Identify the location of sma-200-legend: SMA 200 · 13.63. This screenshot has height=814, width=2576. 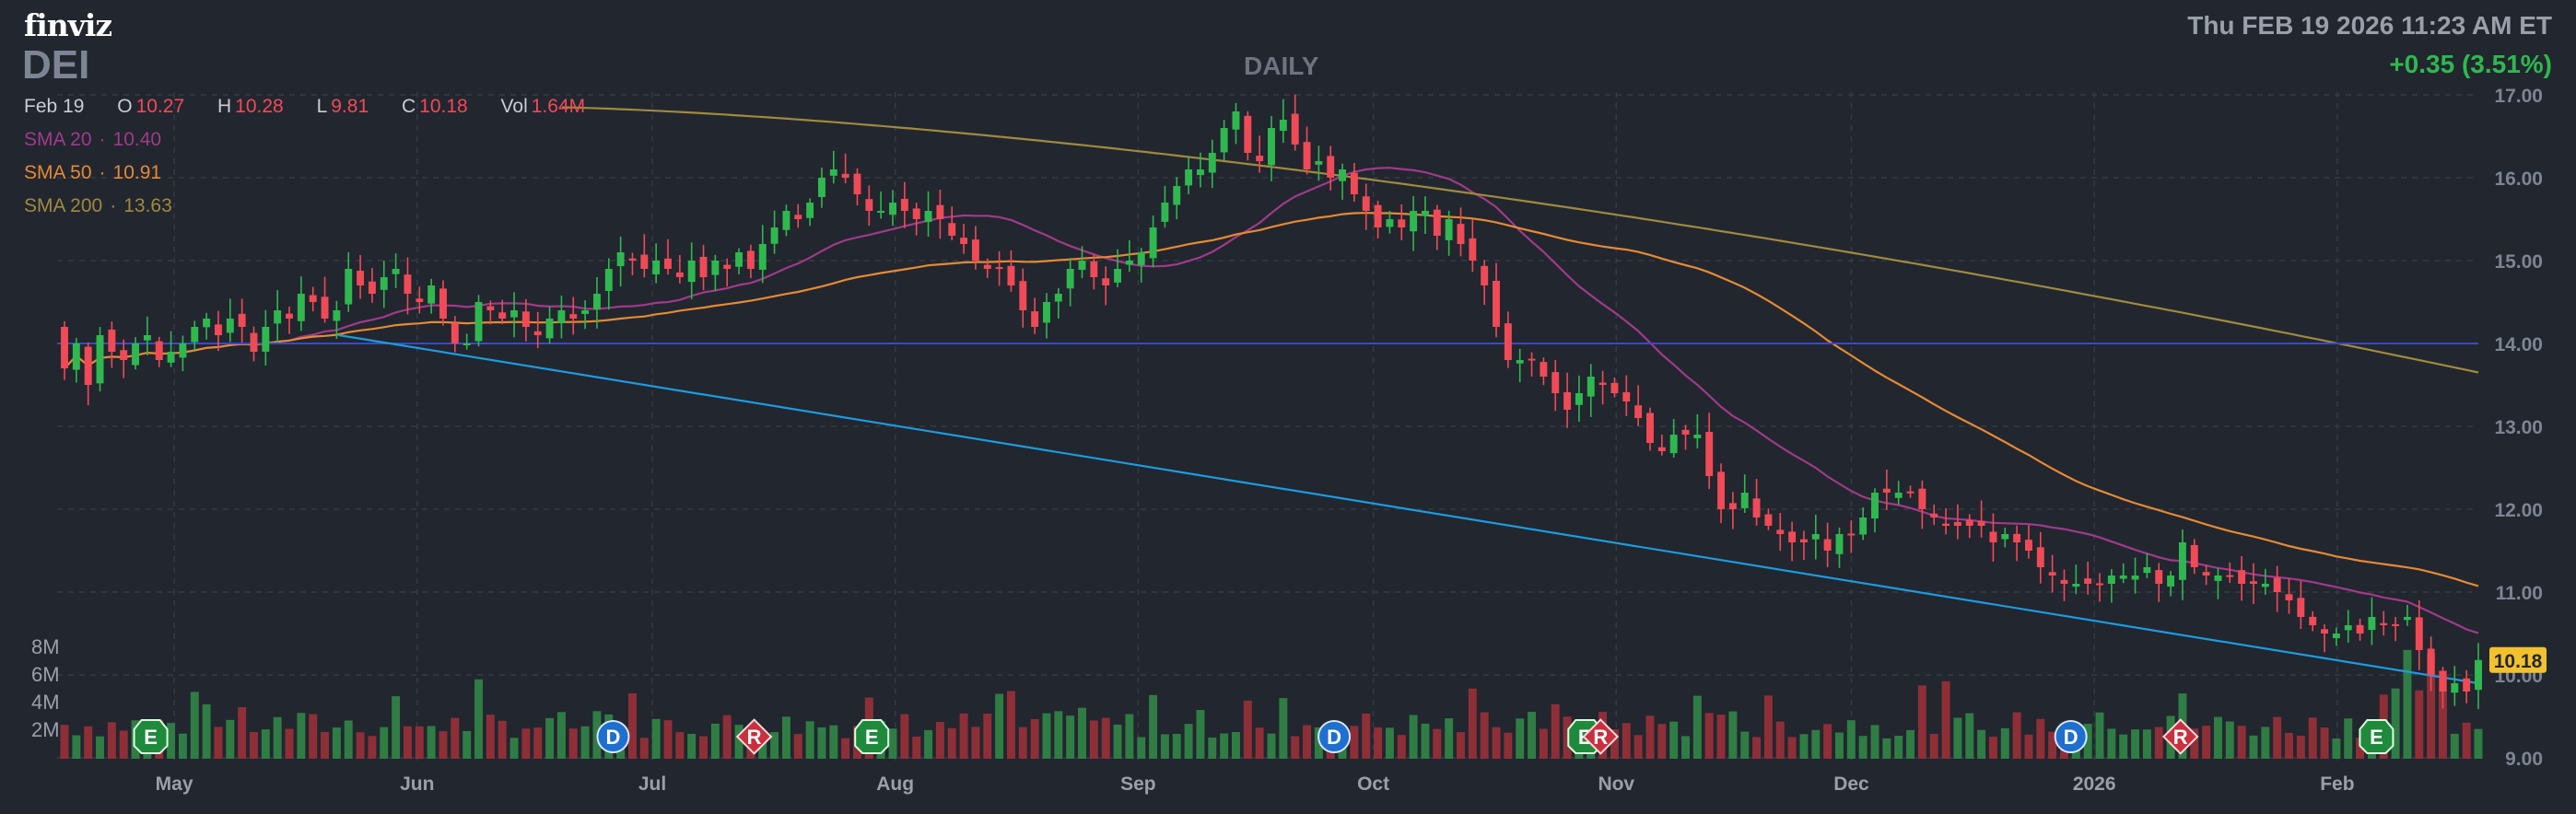
(98, 205).